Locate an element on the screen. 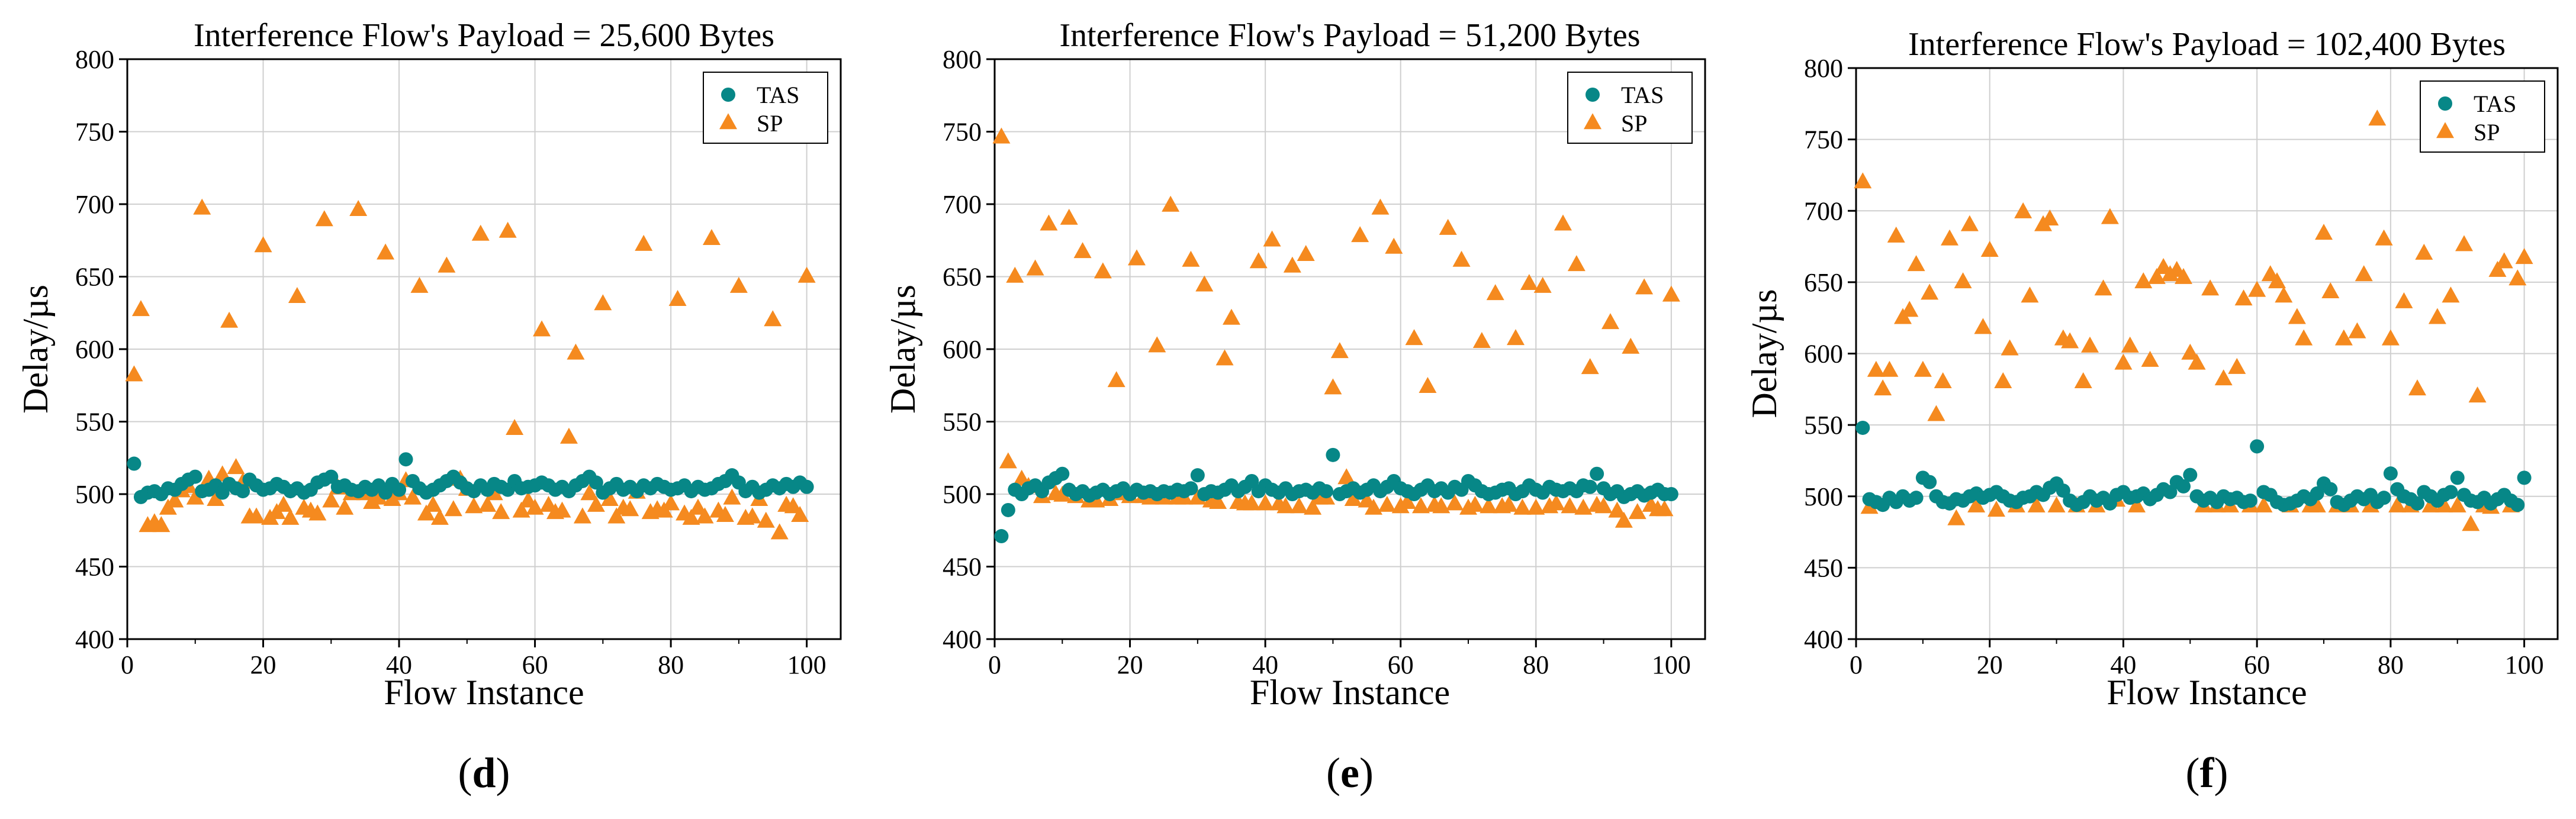  panel-letter-text-e: e is located at coordinates (1349, 773).